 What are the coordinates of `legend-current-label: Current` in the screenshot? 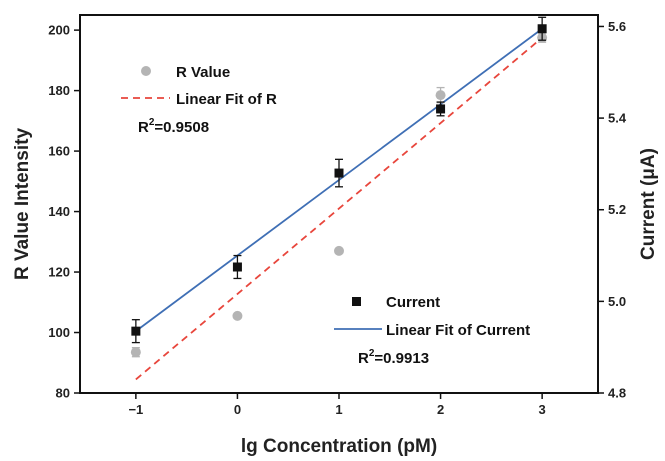 It's located at (413, 302).